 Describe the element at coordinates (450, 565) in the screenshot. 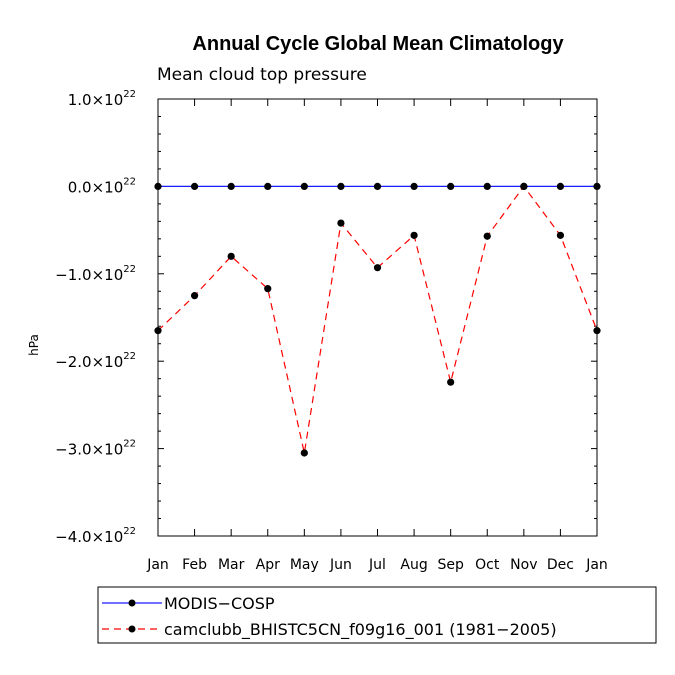

I see `x-tick-label: Sep` at that location.